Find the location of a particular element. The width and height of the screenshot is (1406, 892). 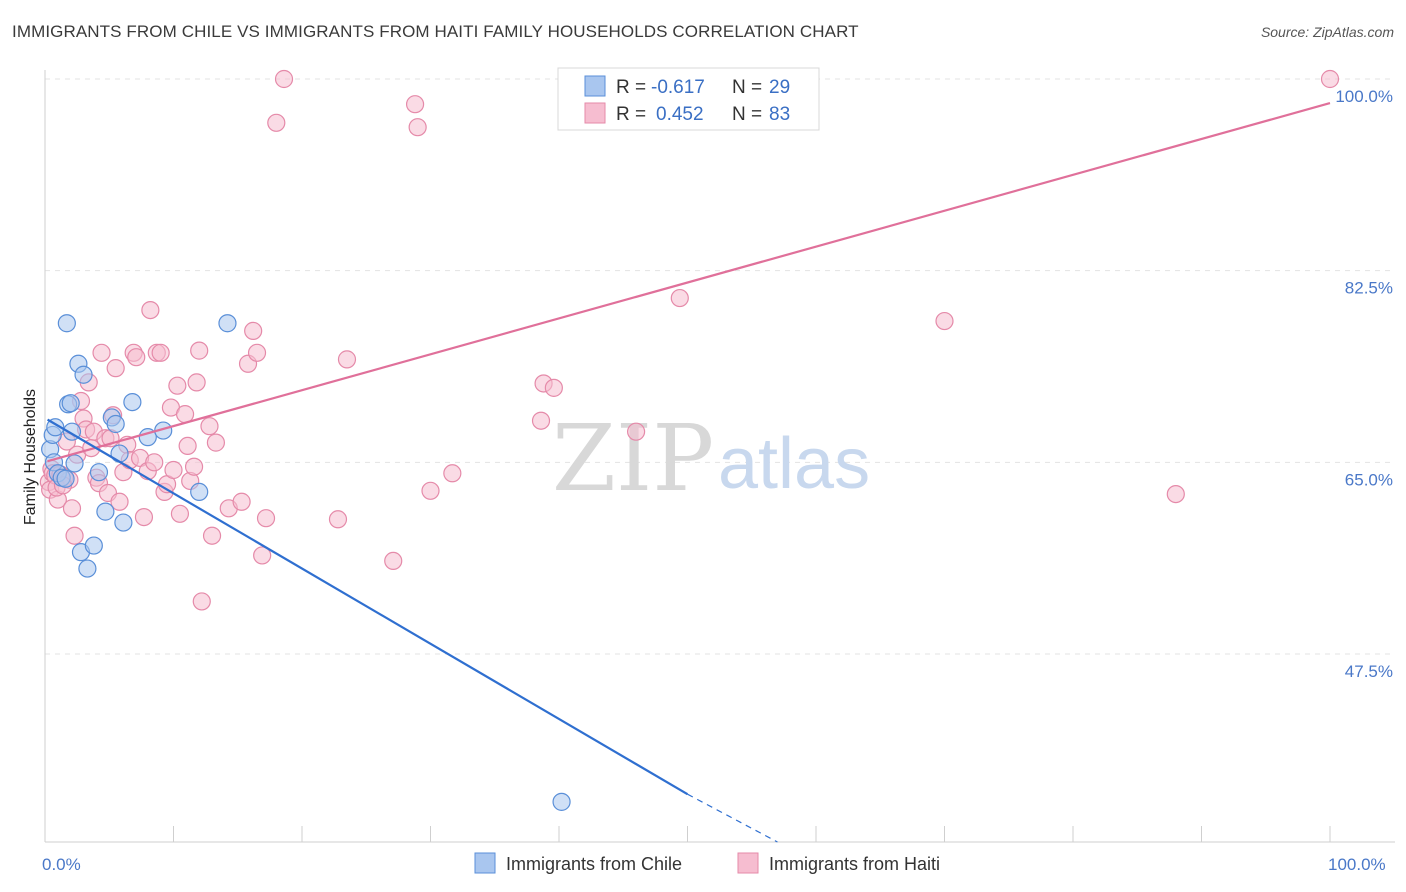

y-tick-label: 65.0% is located at coordinates (1369, 479).